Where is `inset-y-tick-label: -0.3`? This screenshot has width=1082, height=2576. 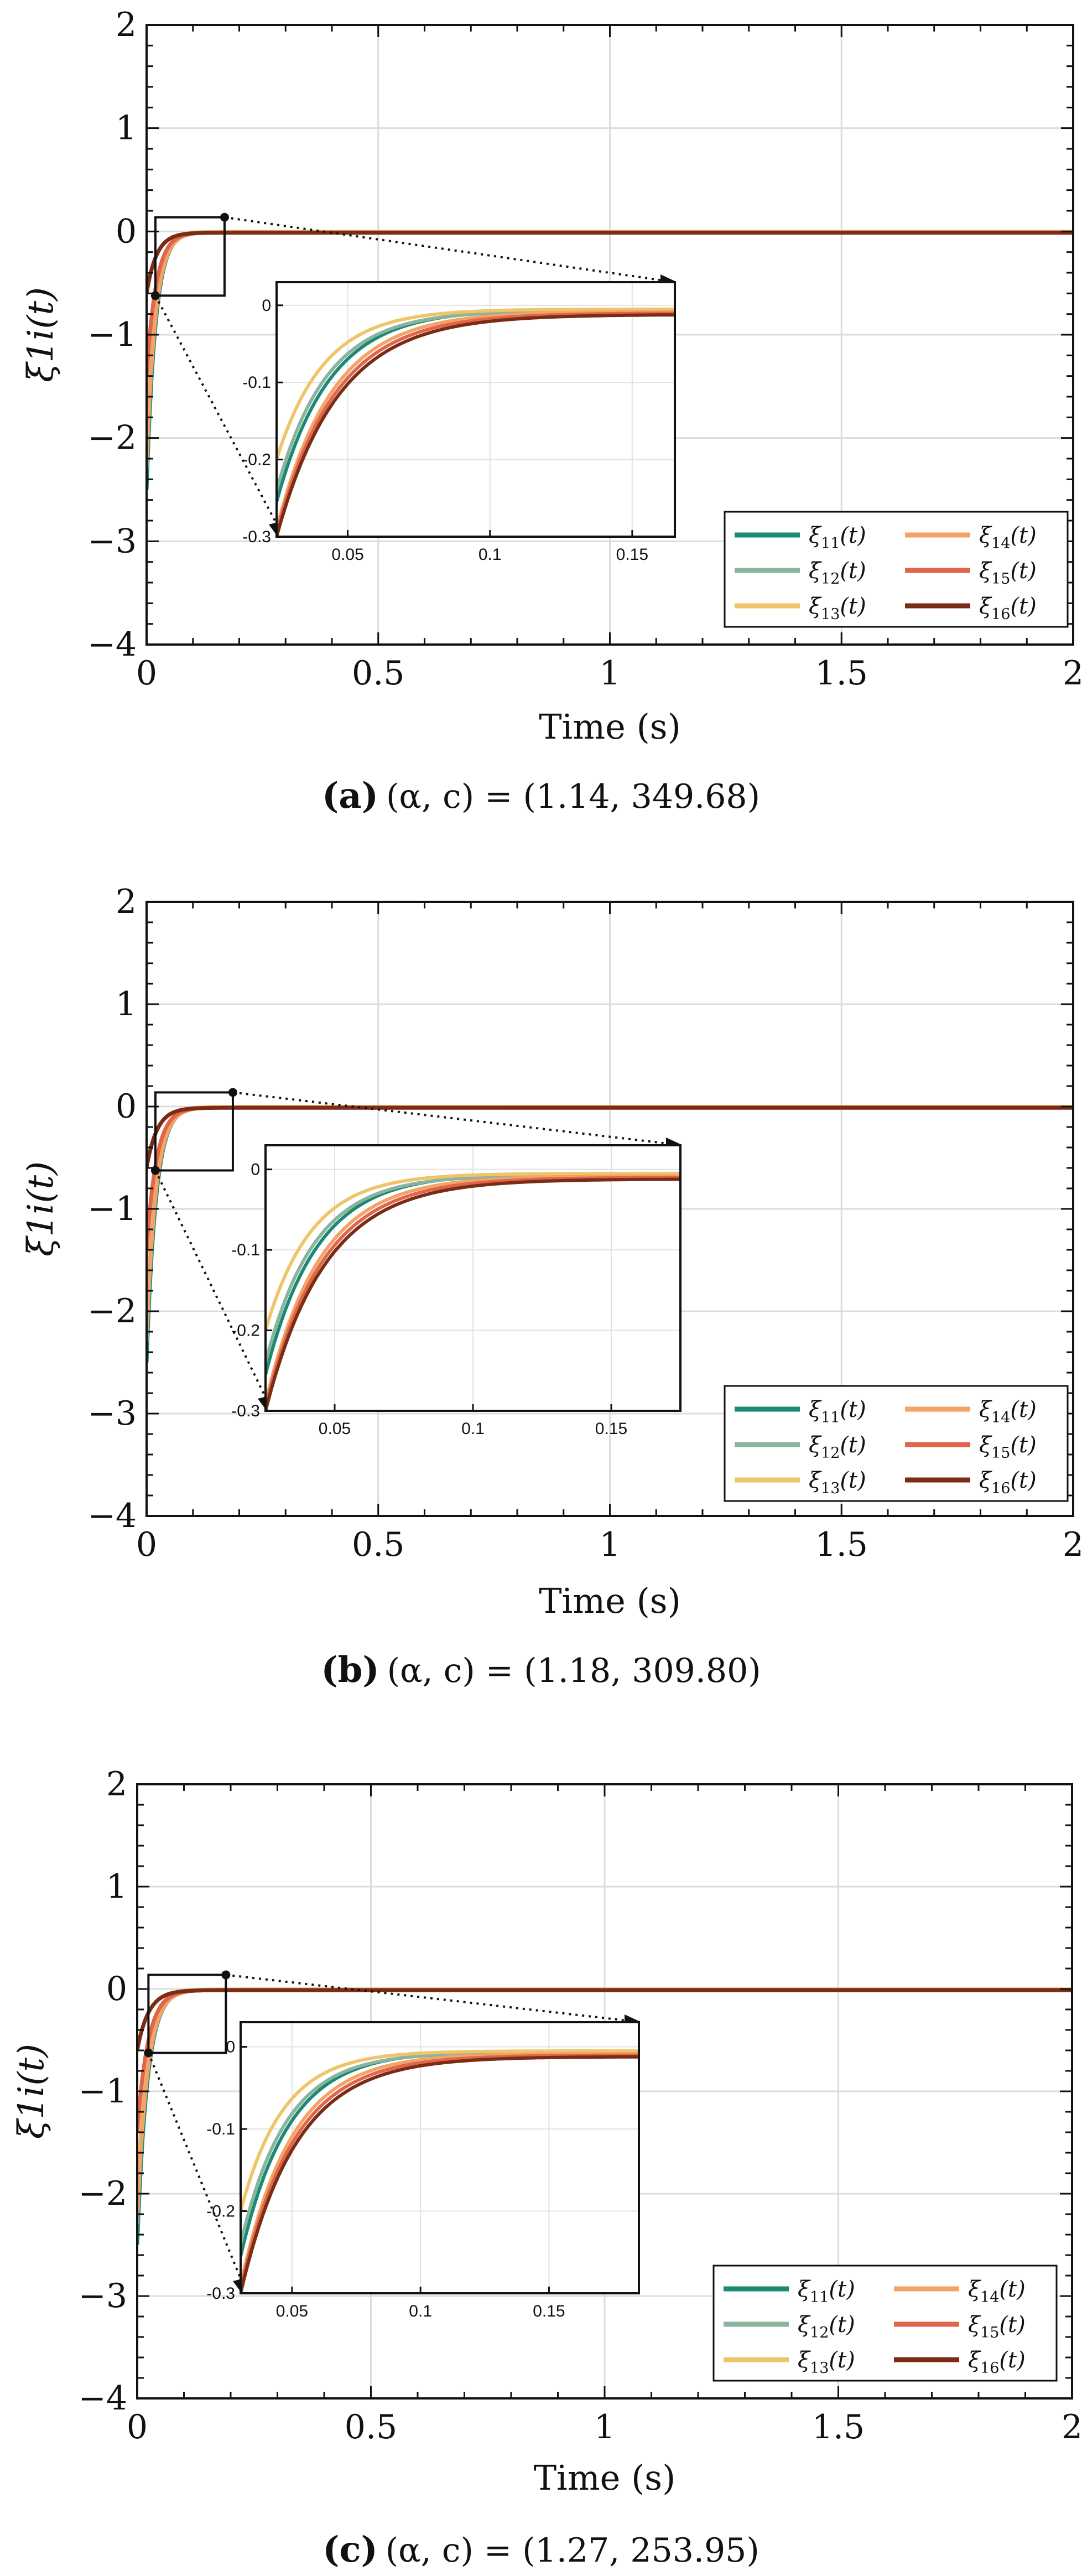 inset-y-tick-label: -0.3 is located at coordinates (256, 537).